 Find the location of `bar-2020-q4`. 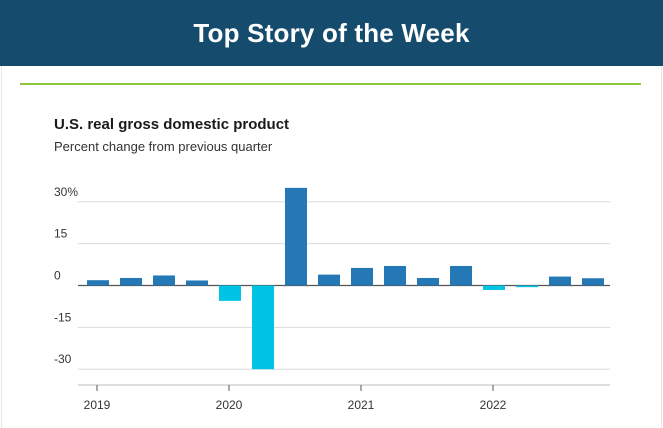

bar-2020-q4 is located at coordinates (329, 280).